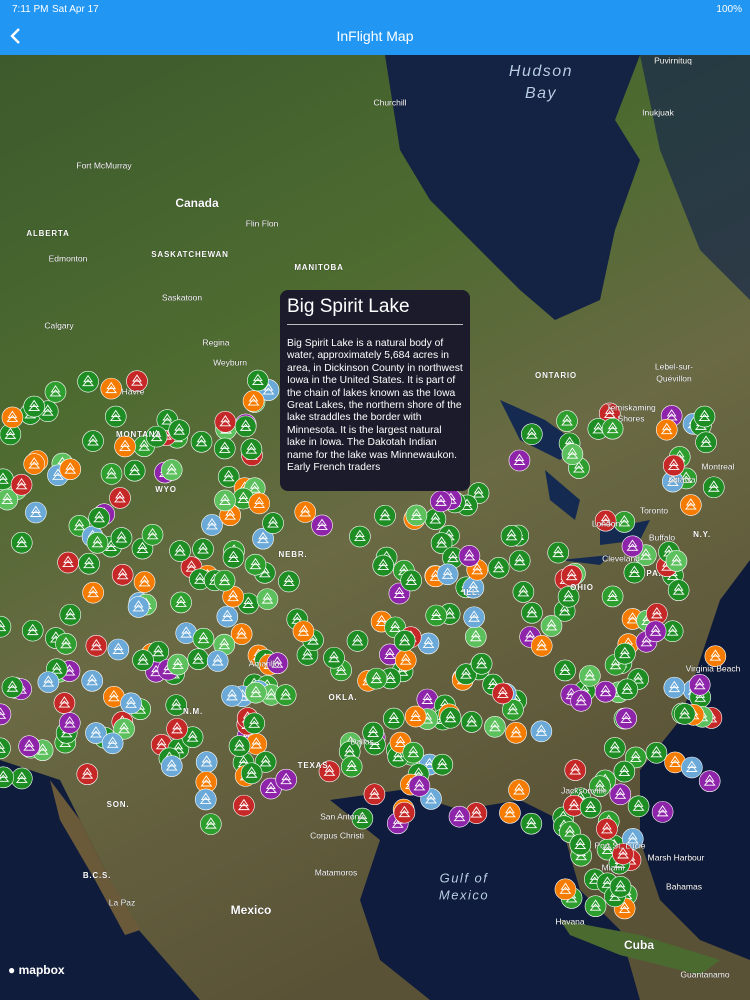 The height and width of the screenshot is (1000, 750). What do you see at coordinates (230, 362) in the screenshot?
I see `place-label: Weyburn` at bounding box center [230, 362].